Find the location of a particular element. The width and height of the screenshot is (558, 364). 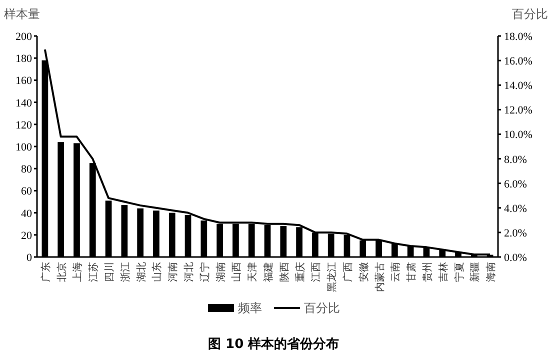

x-tick-label: 天津 is located at coordinates (252, 272).